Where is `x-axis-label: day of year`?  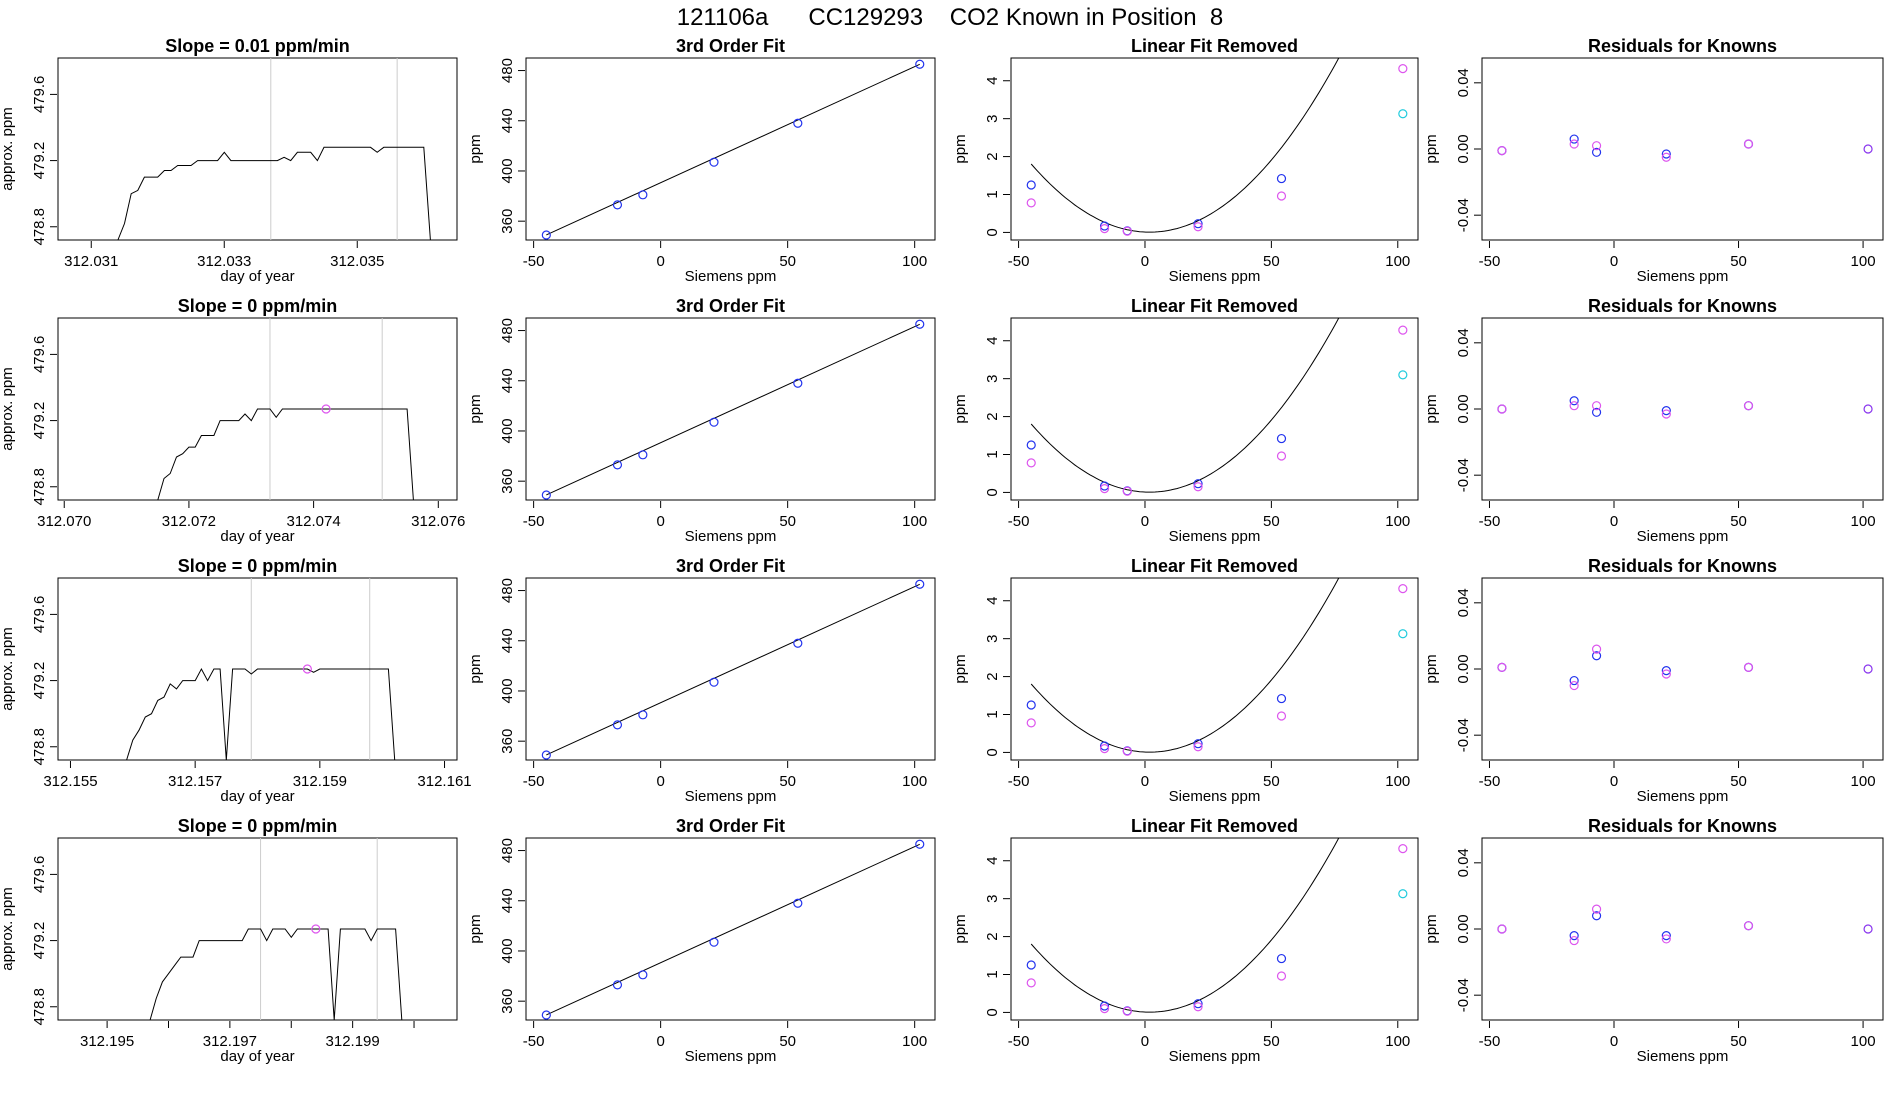 x-axis-label: day of year is located at coordinates (257, 796).